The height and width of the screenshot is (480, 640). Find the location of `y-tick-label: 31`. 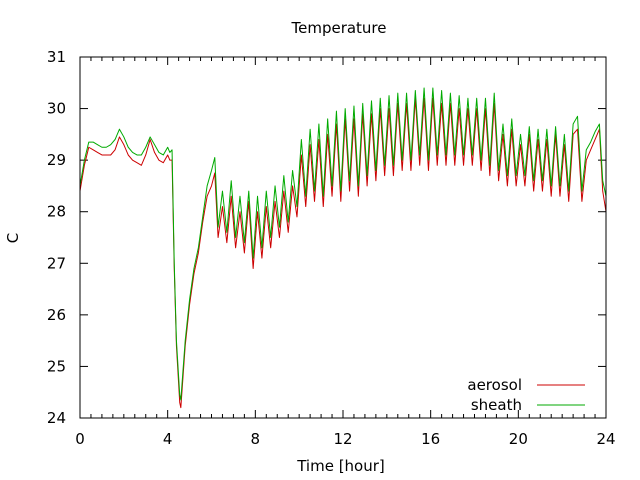

y-tick-label: 31 is located at coordinates (56, 57).